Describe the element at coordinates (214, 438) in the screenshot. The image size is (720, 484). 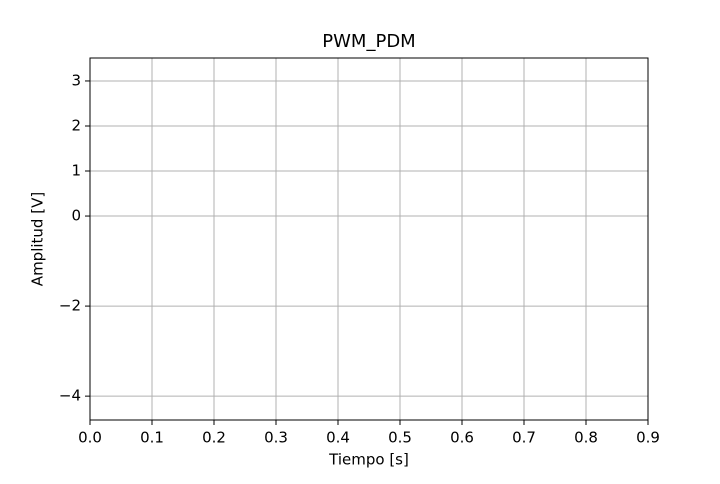
I see `x-tick-label: 0.2` at that location.